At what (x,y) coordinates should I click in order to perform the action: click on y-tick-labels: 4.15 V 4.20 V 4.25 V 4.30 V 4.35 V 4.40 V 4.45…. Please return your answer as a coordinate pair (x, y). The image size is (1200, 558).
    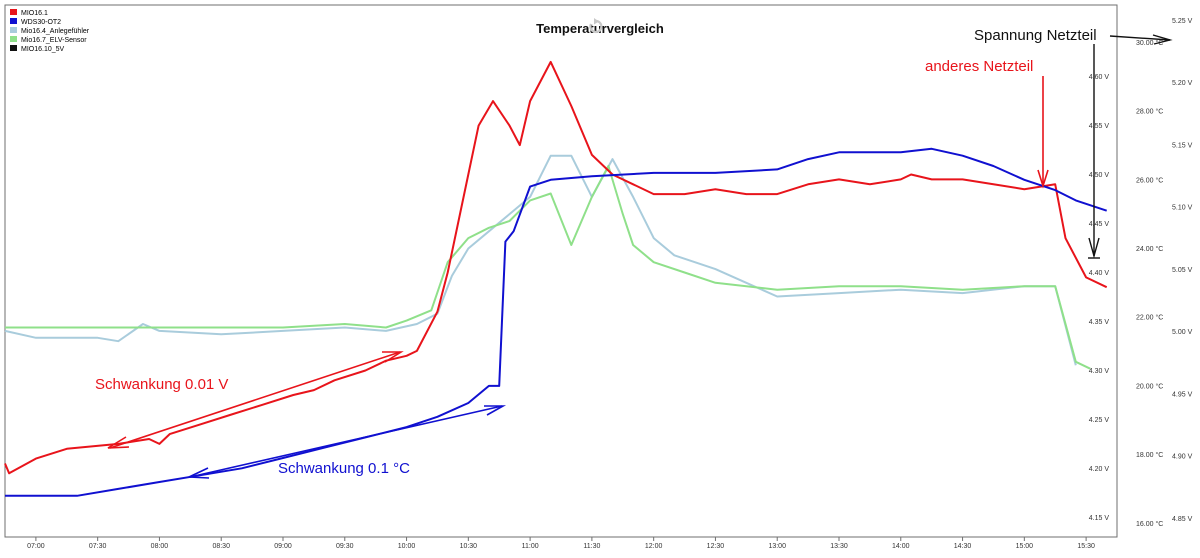
    Looking at the image, I should click on (1141, 273).